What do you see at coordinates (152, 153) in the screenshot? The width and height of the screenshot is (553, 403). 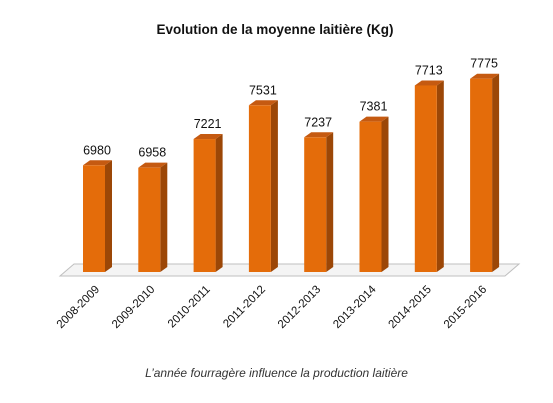 I see `value-label: 6958` at bounding box center [152, 153].